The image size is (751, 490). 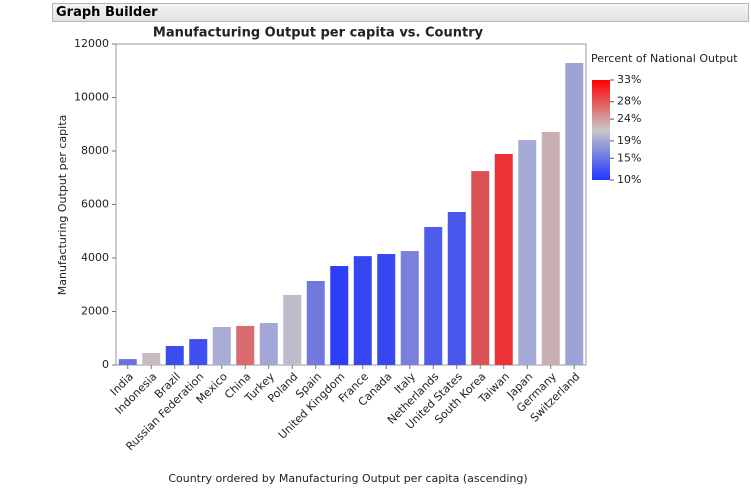 What do you see at coordinates (95, 150) in the screenshot?
I see `y-tick-label: 8000` at bounding box center [95, 150].